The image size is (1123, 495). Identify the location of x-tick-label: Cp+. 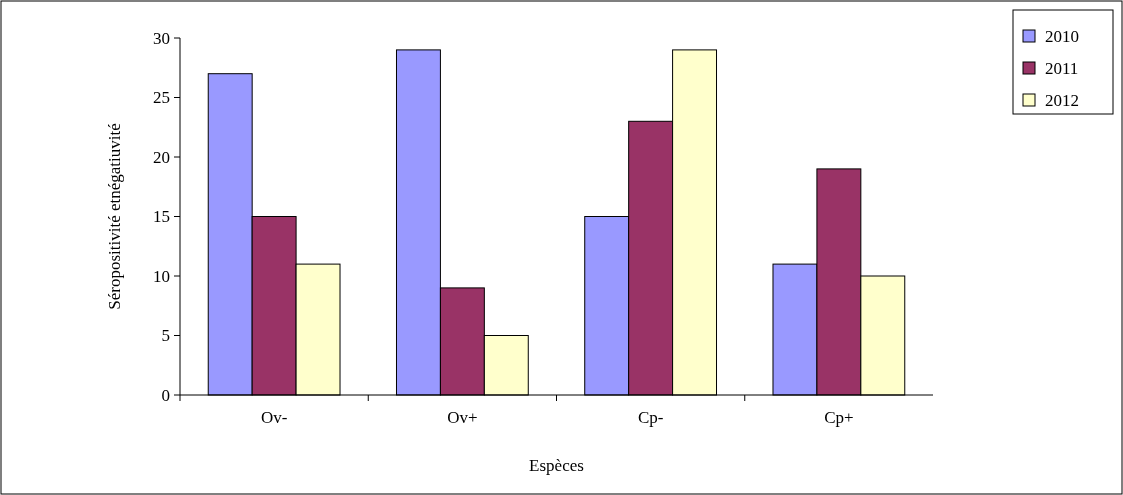
(839, 417).